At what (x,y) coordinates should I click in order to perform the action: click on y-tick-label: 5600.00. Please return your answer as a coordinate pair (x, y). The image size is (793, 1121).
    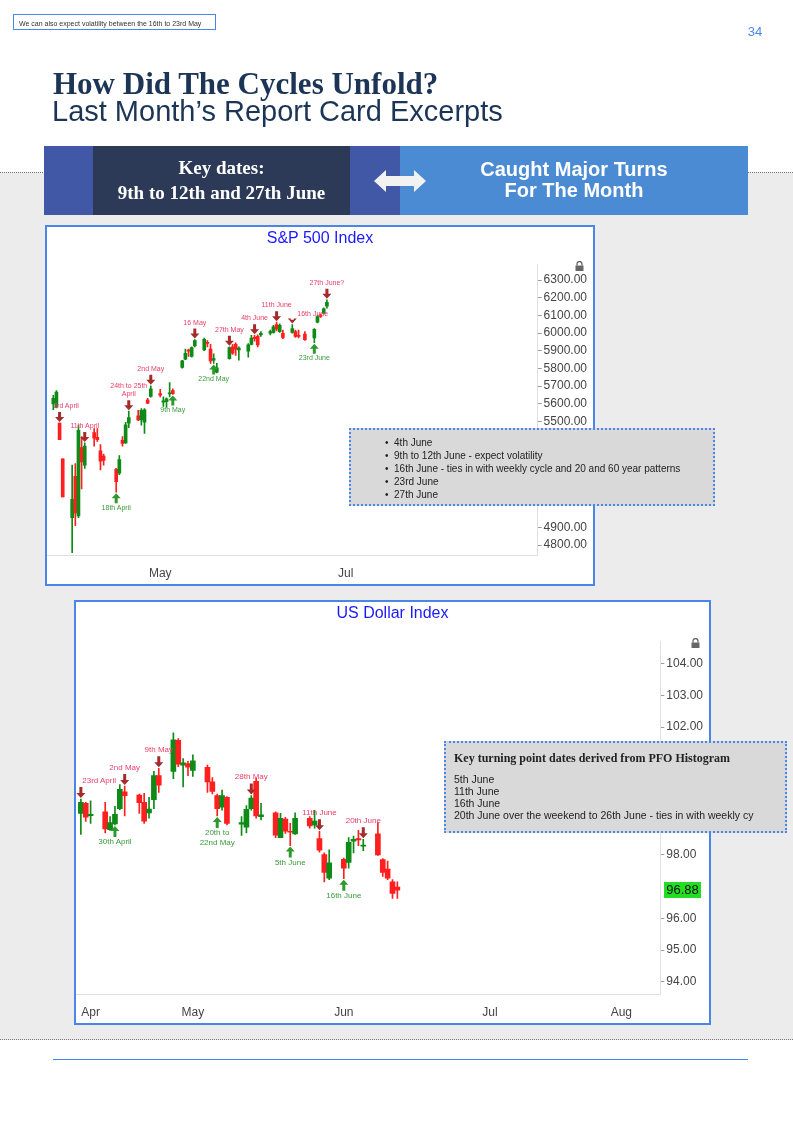
    Looking at the image, I should click on (565, 403).